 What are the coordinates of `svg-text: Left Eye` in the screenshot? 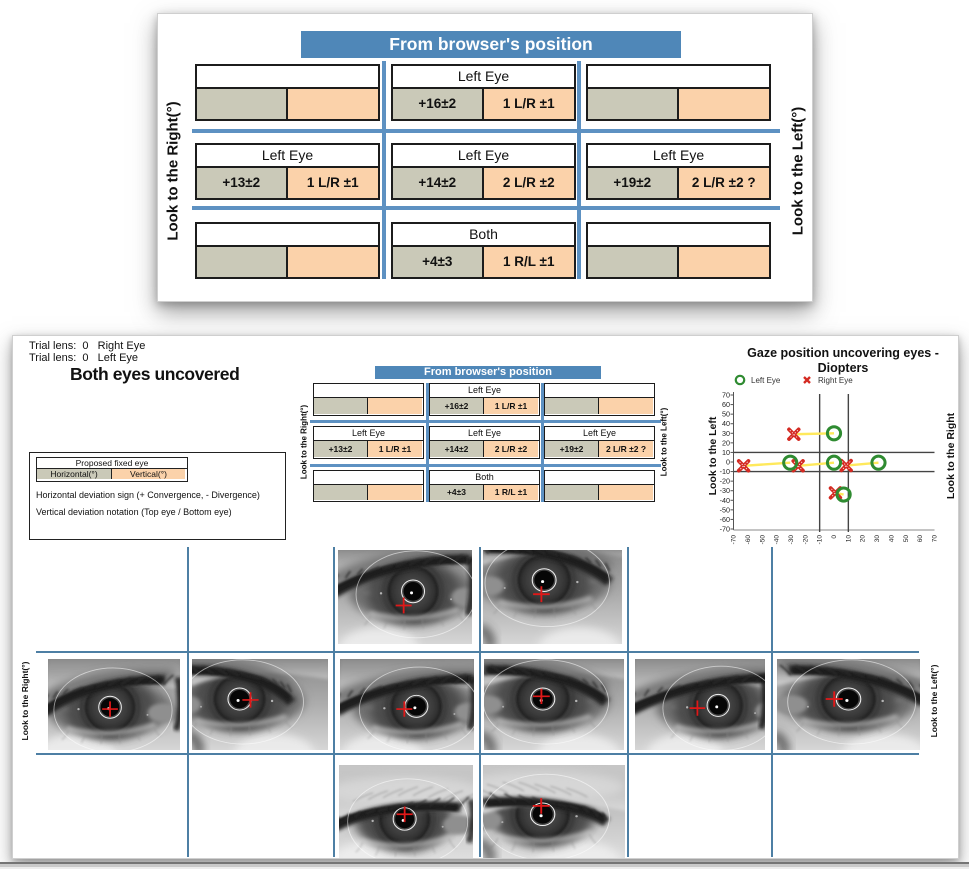 It's located at (766, 380).